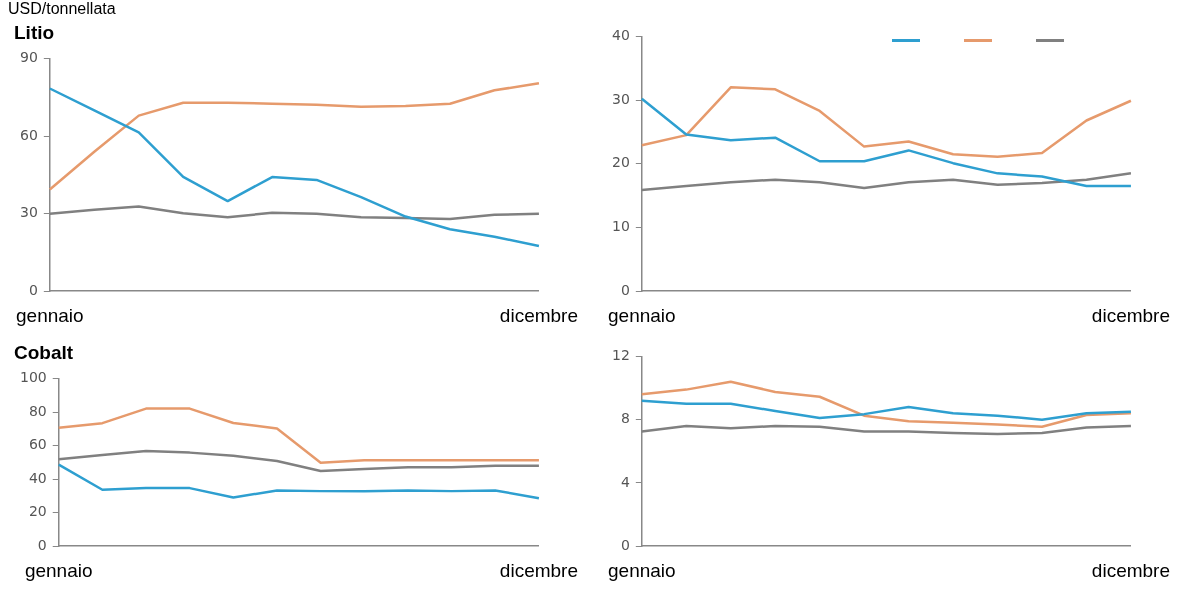  Describe the element at coordinates (28, 57) in the screenshot. I see `y-tick-label: 90` at that location.